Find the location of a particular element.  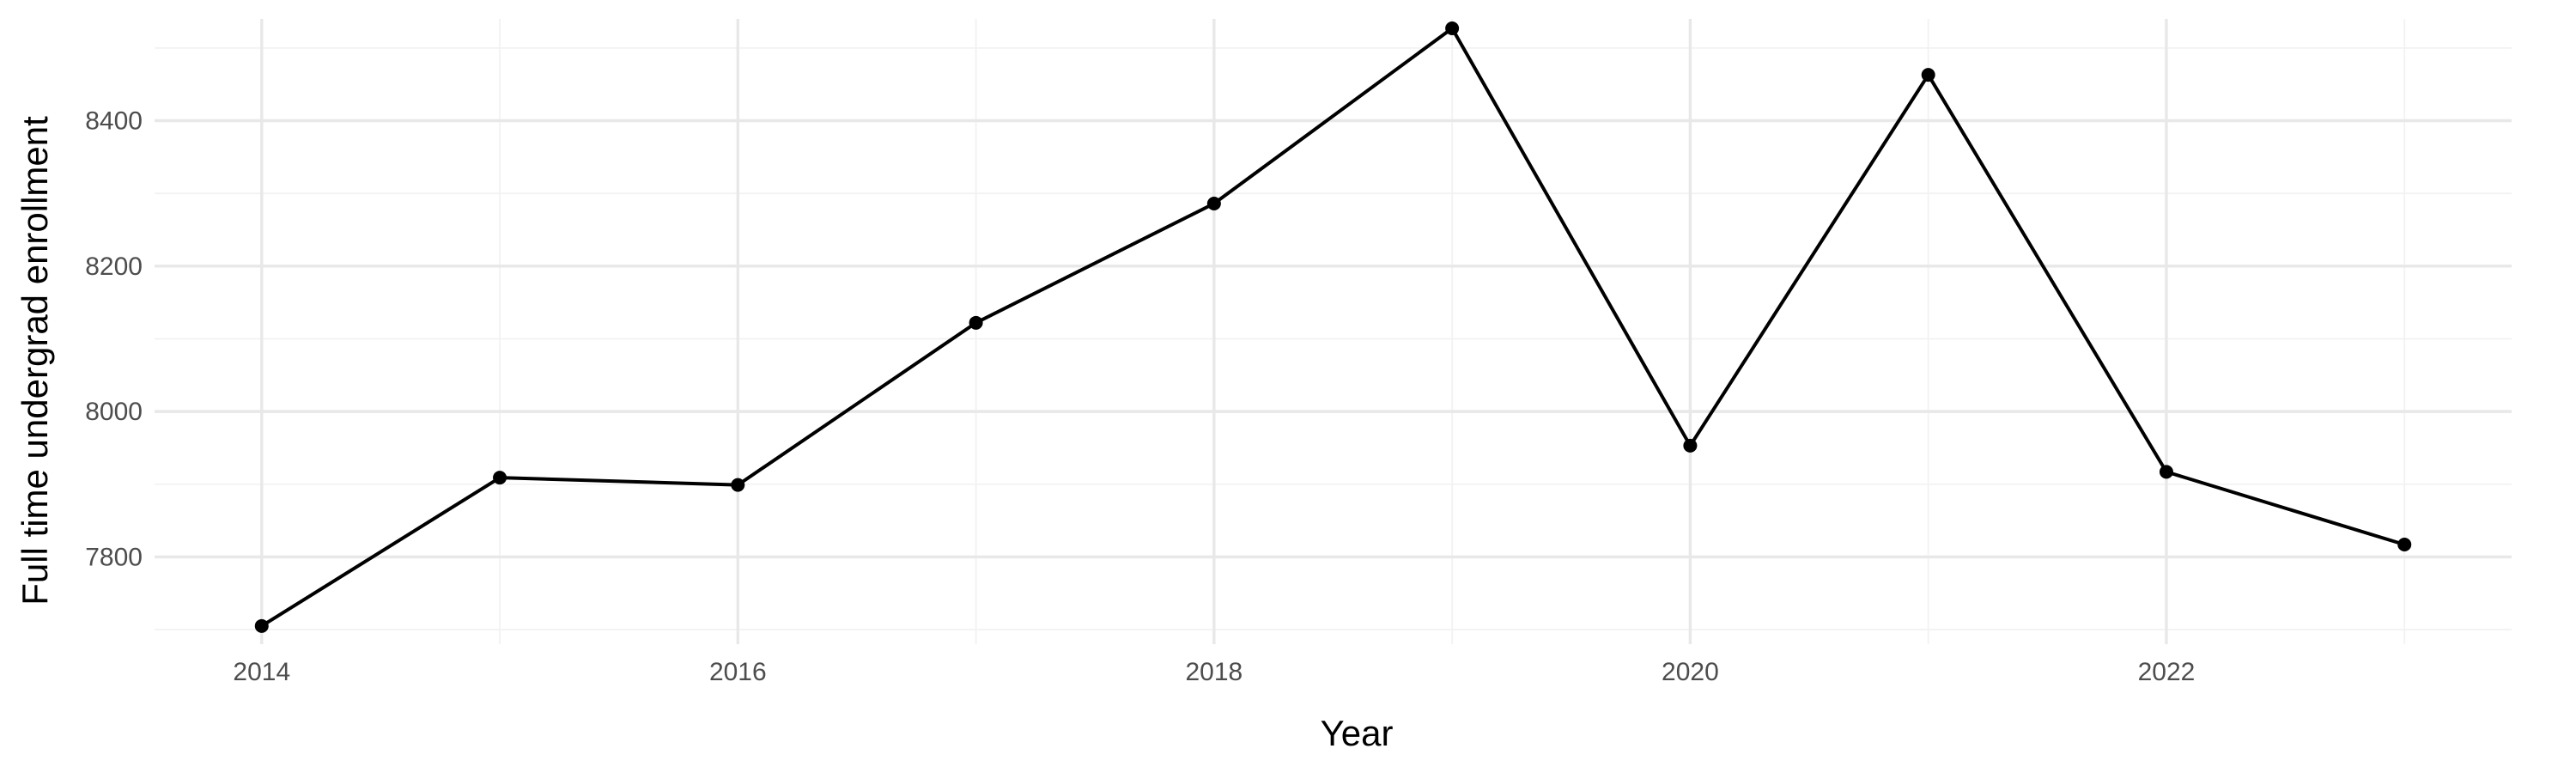

x-tick-label: 2016 is located at coordinates (738, 672).